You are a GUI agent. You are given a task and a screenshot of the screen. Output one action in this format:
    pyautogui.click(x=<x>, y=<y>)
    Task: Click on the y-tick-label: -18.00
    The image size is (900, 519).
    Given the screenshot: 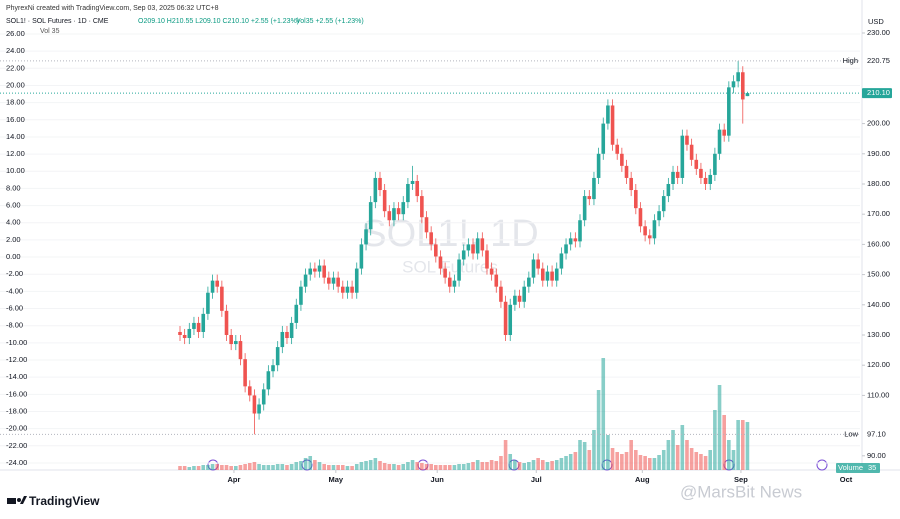 What is the action you would take?
    pyautogui.click(x=16, y=410)
    